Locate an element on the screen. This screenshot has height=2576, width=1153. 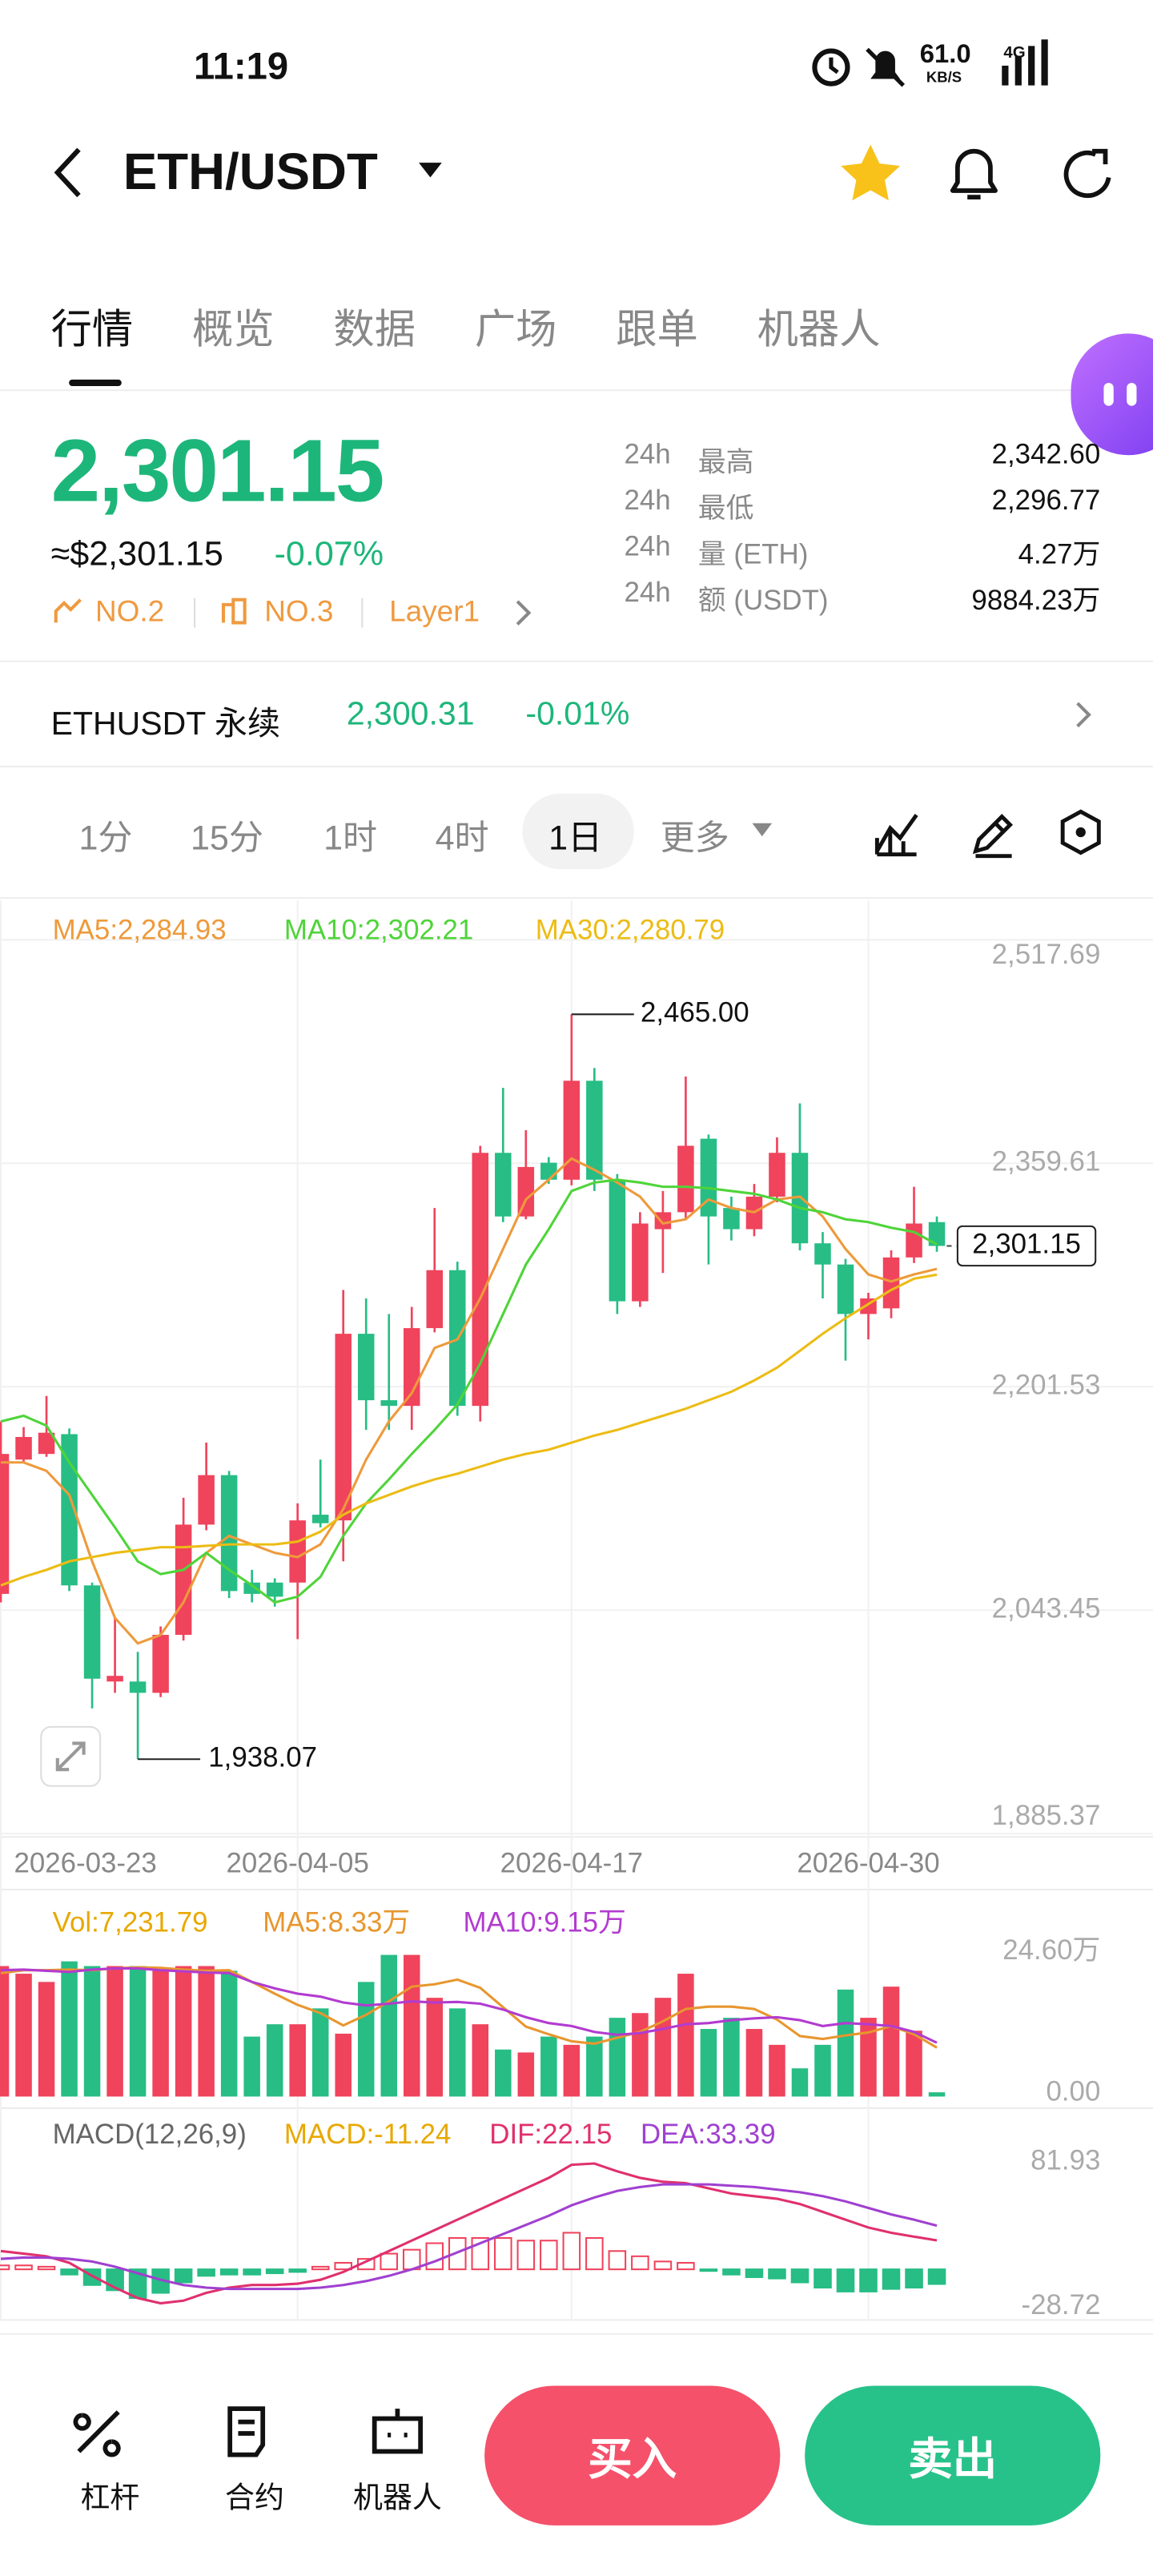
back-button is located at coordinates (70, 173).